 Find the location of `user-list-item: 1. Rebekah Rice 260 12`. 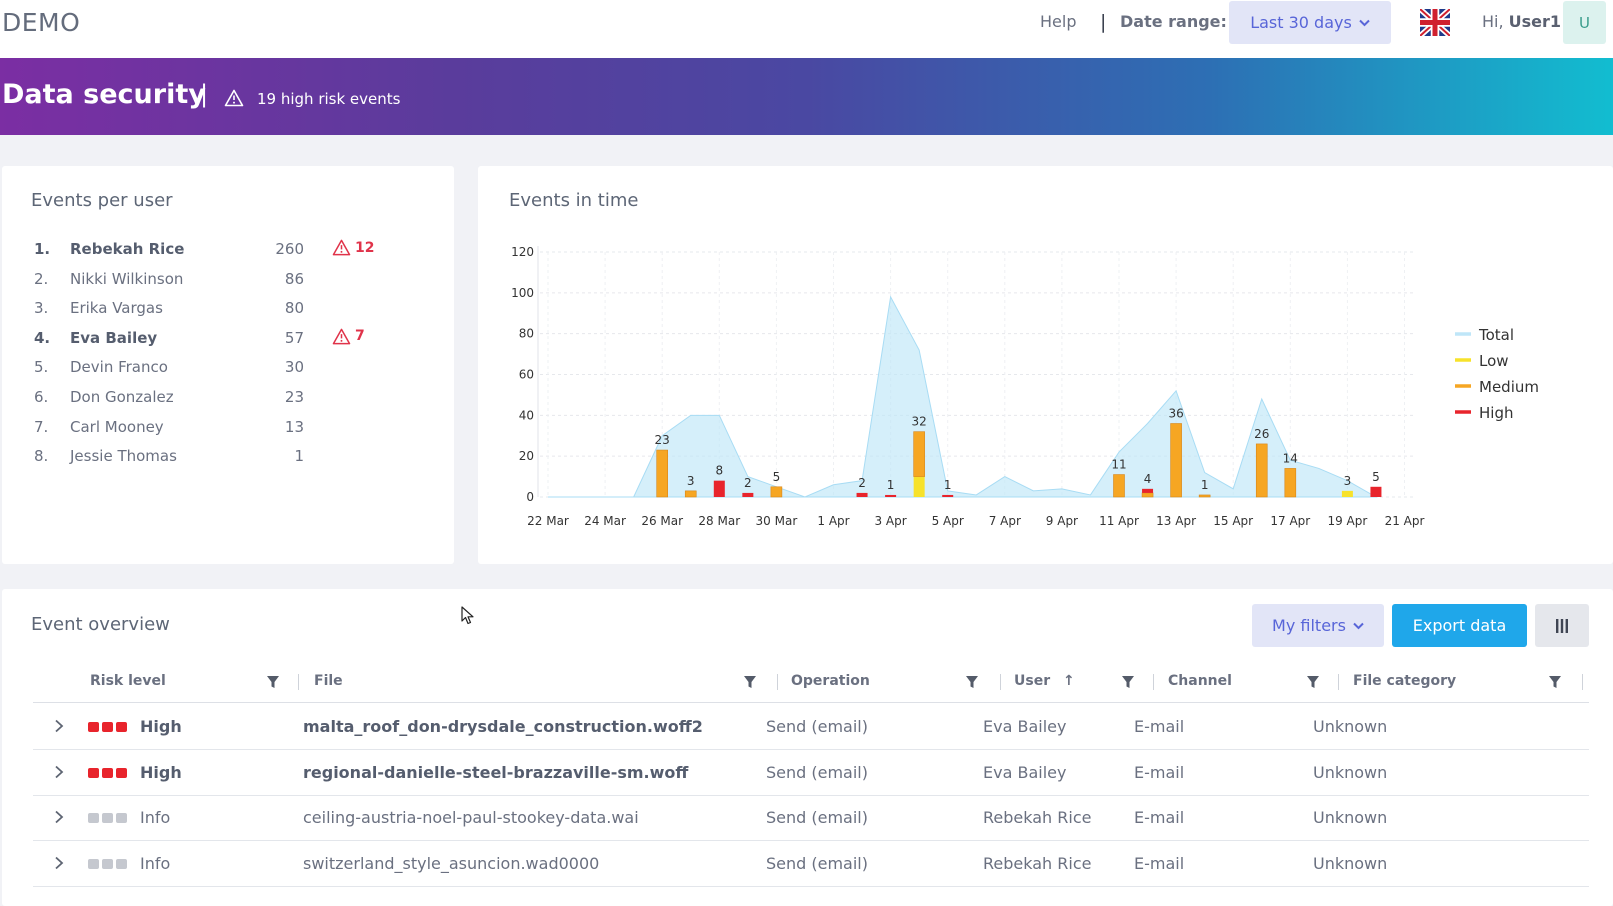

user-list-item: 1. Rebekah Rice 260 12 is located at coordinates (244, 251).